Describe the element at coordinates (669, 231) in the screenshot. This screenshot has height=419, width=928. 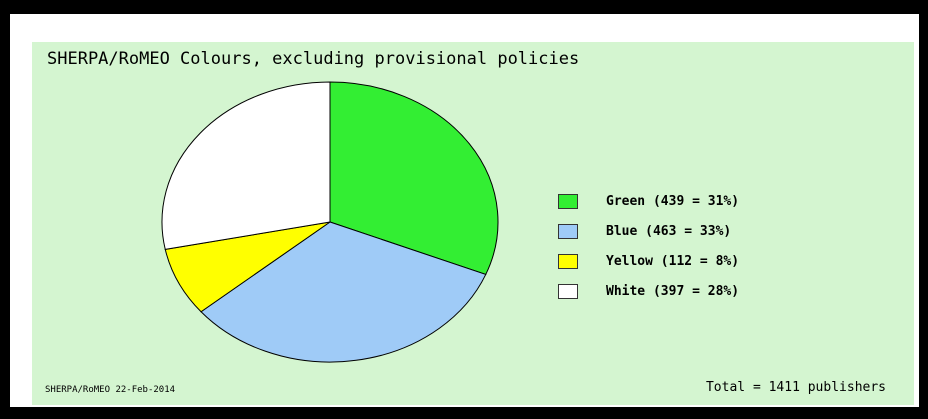
I see `legend-label-blue: Blue (463 = 33%)` at that location.